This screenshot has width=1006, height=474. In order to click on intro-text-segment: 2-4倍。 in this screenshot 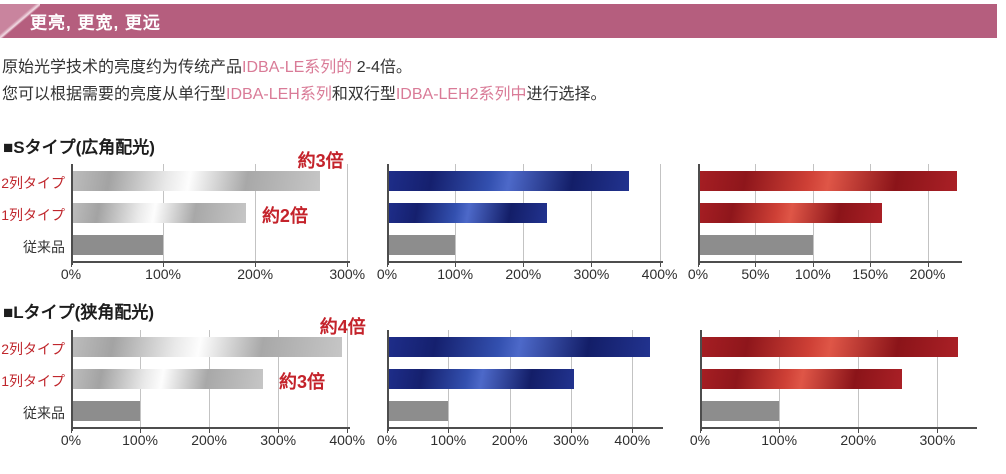, I will do `click(382, 67)`.